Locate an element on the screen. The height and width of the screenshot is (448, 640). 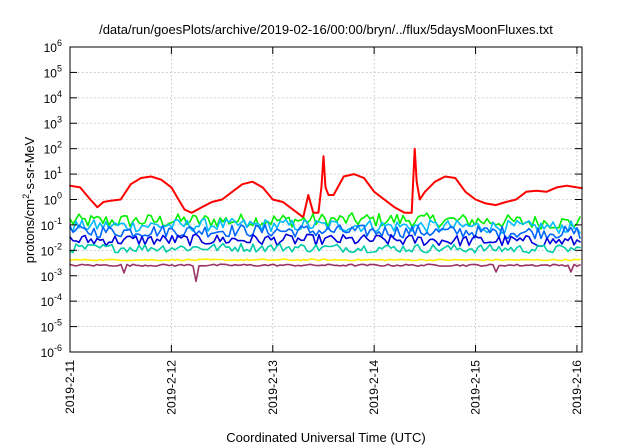
y-tick-label: 10⁵ is located at coordinates (53, 71).